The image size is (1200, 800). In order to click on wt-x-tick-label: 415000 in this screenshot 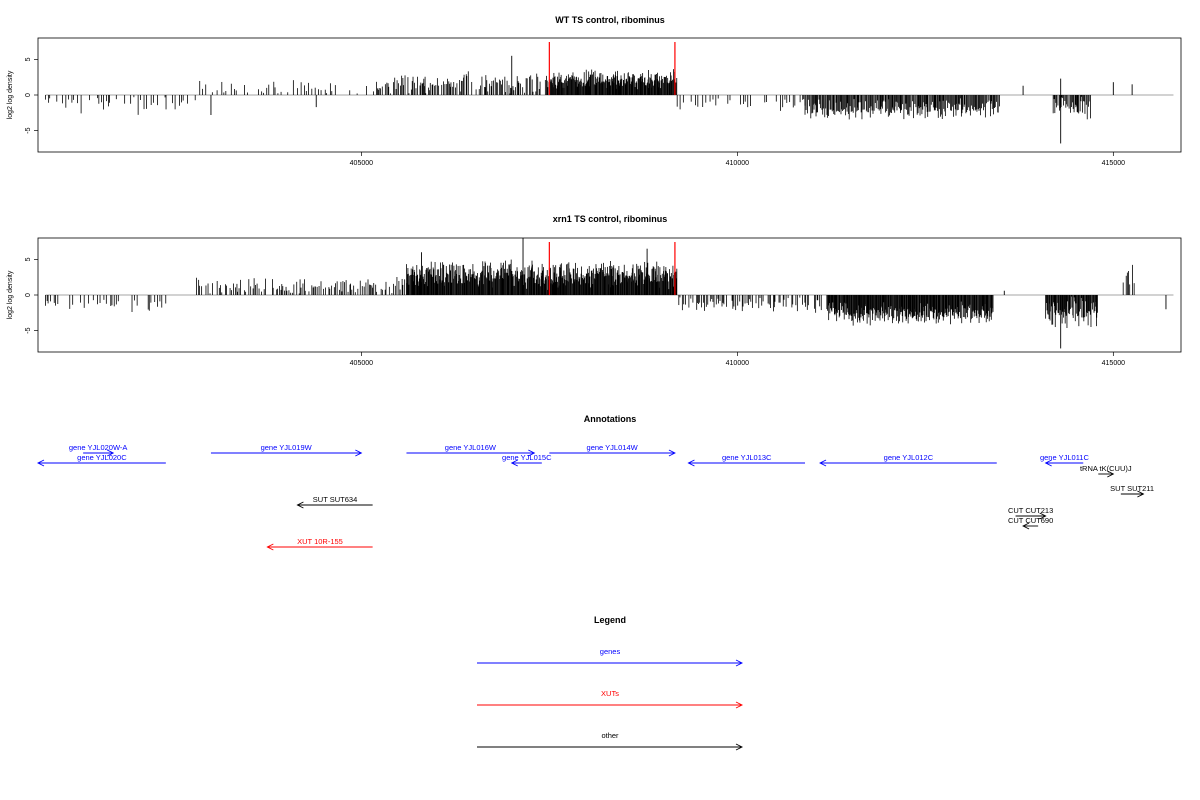, I will do `click(1113, 163)`.